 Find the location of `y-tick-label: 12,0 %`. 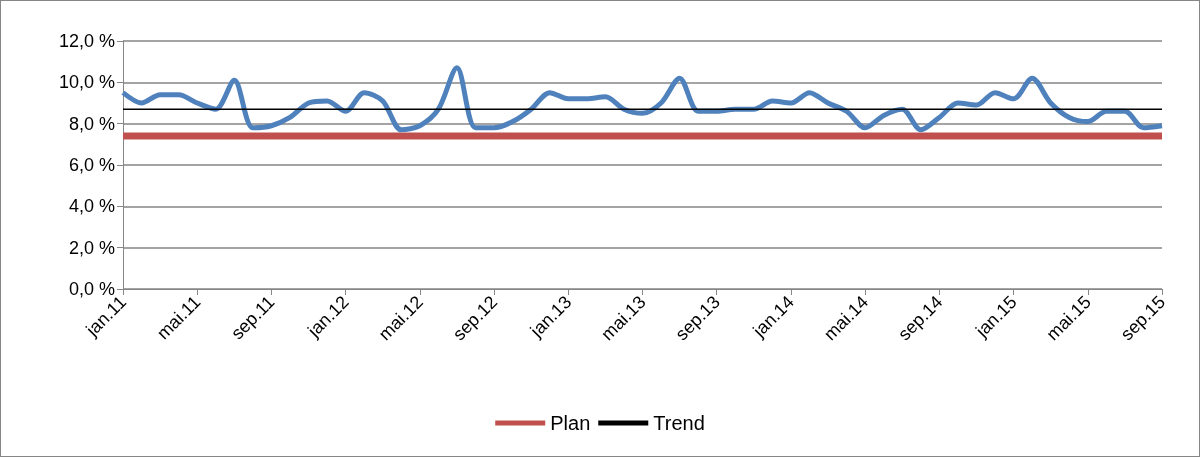

y-tick-label: 12,0 % is located at coordinates (86, 41).